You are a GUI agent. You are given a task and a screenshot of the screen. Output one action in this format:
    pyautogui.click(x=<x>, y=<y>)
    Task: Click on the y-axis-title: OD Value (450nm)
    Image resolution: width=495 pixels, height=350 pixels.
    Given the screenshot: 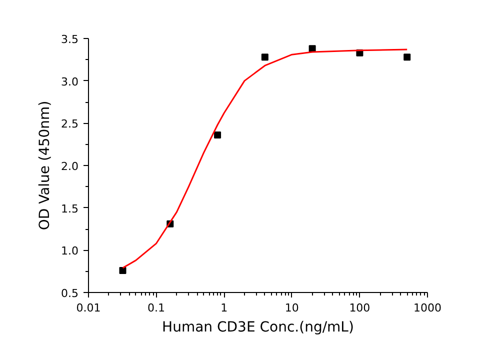 What is the action you would take?
    pyautogui.click(x=45, y=165)
    